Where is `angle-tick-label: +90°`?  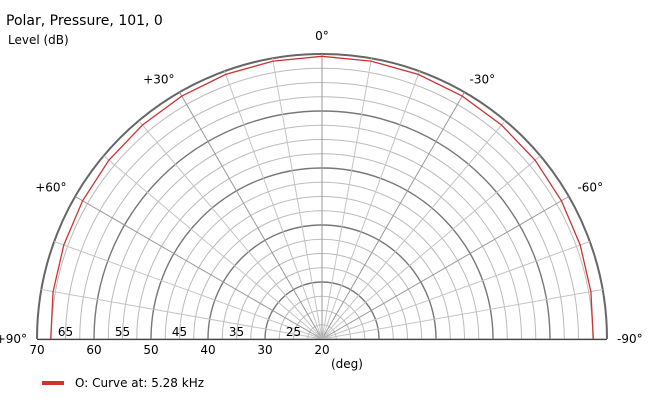
angle-tick-label: +90° is located at coordinates (13, 339).